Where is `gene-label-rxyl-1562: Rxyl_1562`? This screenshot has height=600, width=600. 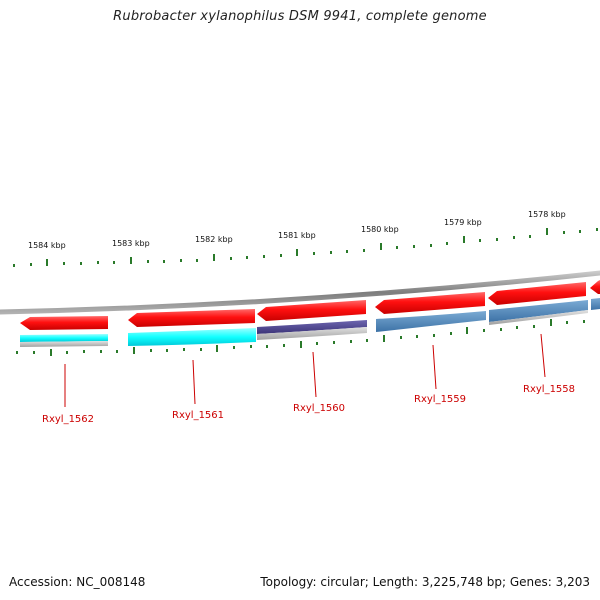 gene-label-rxyl-1562: Rxyl_1562 is located at coordinates (68, 419).